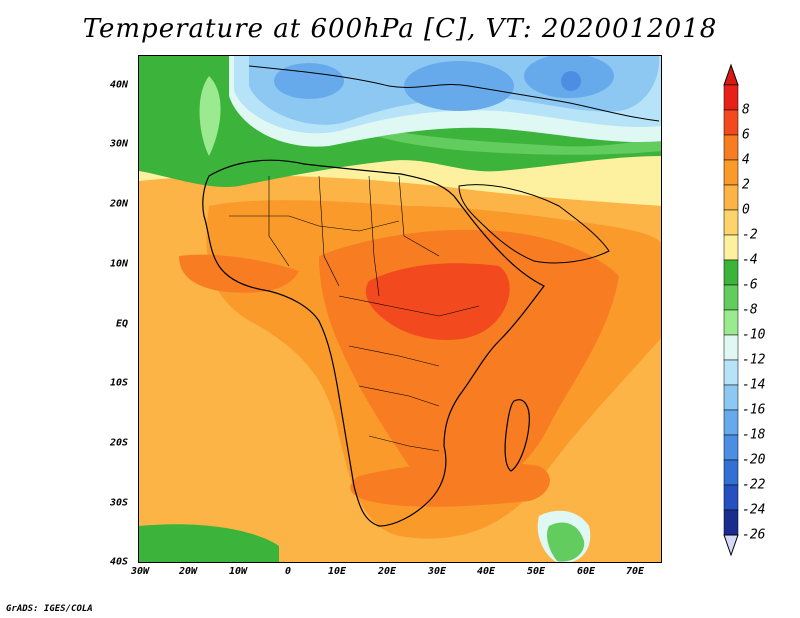 This screenshot has height=618, width=800. Describe the element at coordinates (750, 285) in the screenshot. I see `colorbar-tick-label: -6` at that location.